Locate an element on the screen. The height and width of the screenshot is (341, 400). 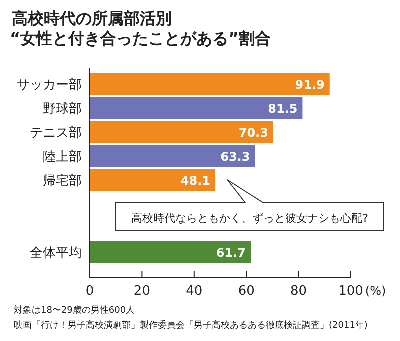
text: 映画「行け！男子高校演劇部」製作委員会「男子高校あるある徹底検証調査」(2011年) is located at coordinates (191, 325).